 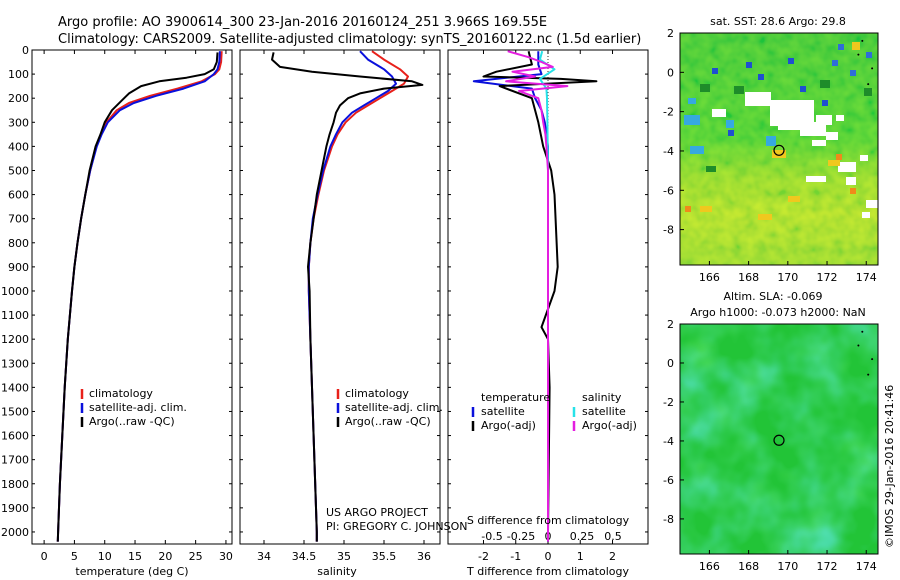 What do you see at coordinates (772, 296) in the screenshot?
I see `sla-map-title: Altim. SLA: -0.069` at bounding box center [772, 296].